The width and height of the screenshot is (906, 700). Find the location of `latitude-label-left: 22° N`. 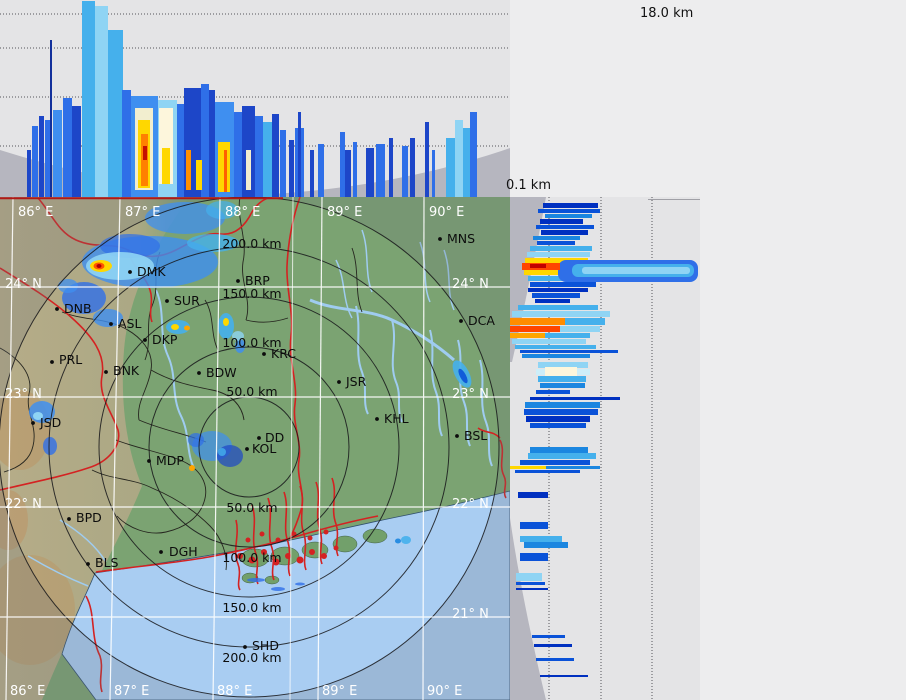

latitude-label-left: 22° N is located at coordinates (23, 504).